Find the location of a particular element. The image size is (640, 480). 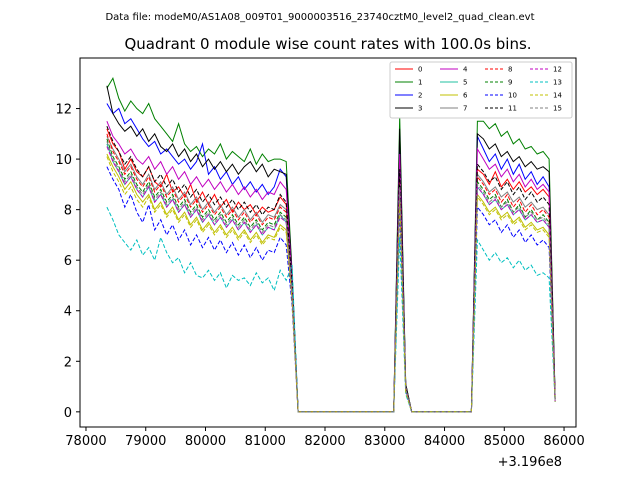

legend-box is located at coordinates (481, 90).